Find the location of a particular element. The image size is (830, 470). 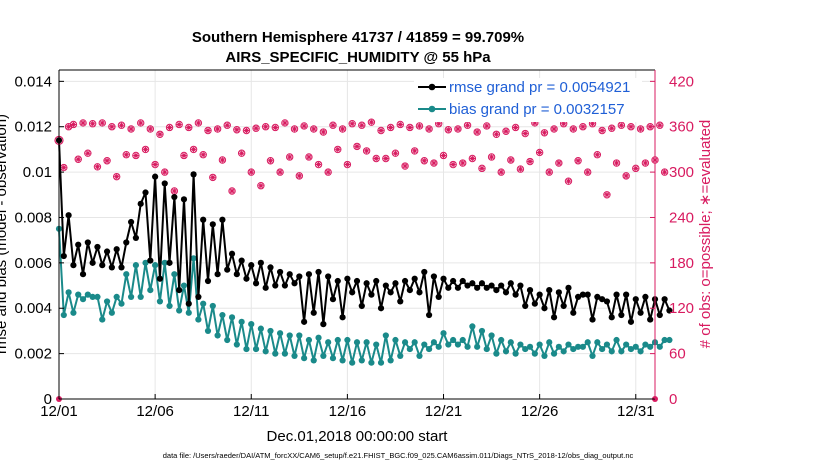

y-tick-label-left: 0.01 is located at coordinates (37, 172).